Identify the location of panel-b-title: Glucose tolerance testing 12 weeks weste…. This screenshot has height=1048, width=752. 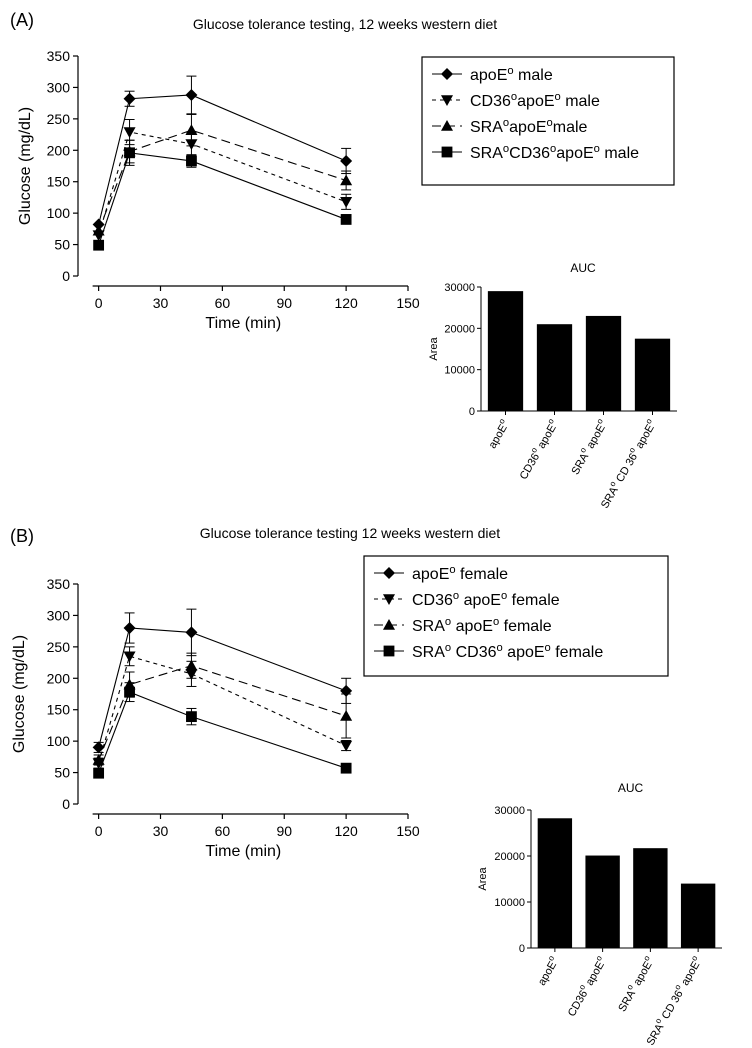
(350, 533).